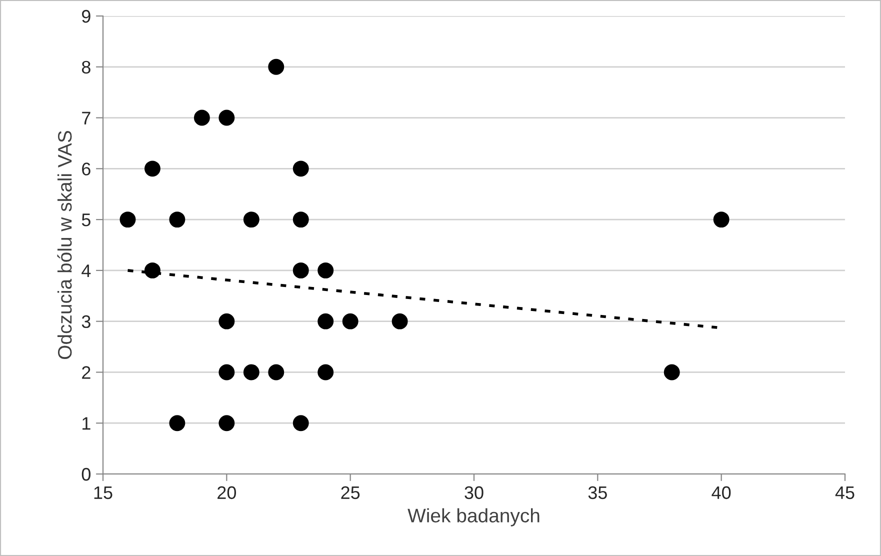  What do you see at coordinates (86, 16) in the screenshot?
I see `y-tick-label: 9` at bounding box center [86, 16].